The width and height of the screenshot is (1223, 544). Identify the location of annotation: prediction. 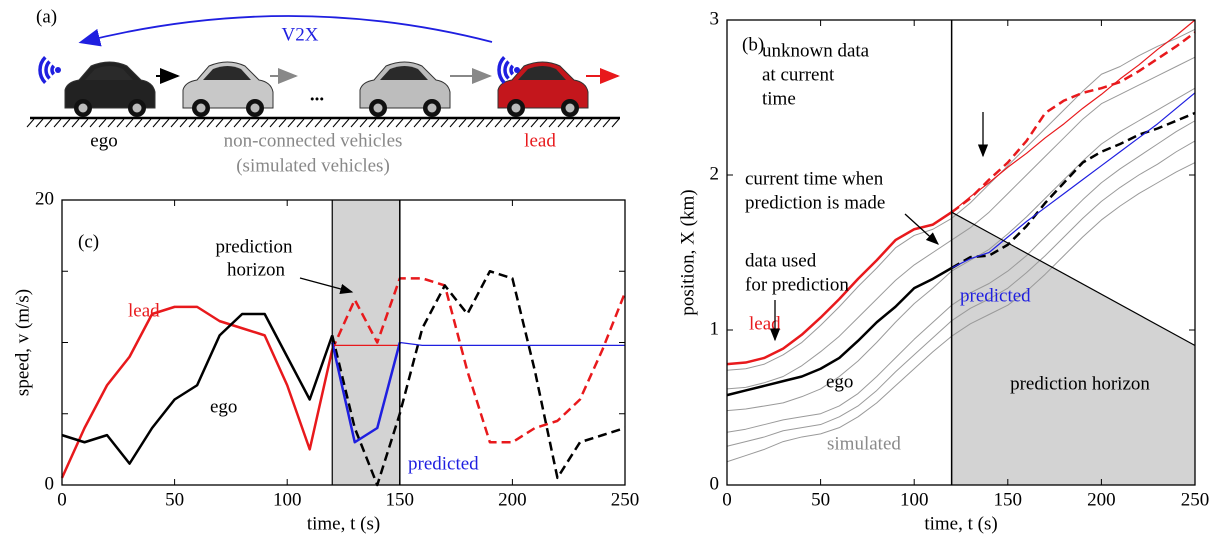
(254, 246).